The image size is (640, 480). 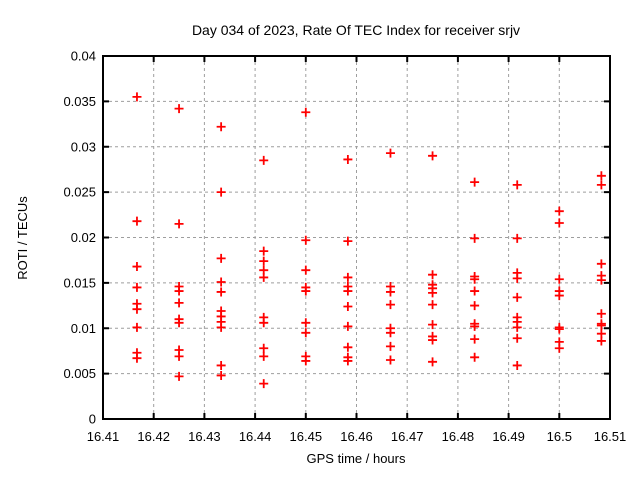 What do you see at coordinates (610, 436) in the screenshot?
I see `x-tick-label: 16.51` at bounding box center [610, 436].